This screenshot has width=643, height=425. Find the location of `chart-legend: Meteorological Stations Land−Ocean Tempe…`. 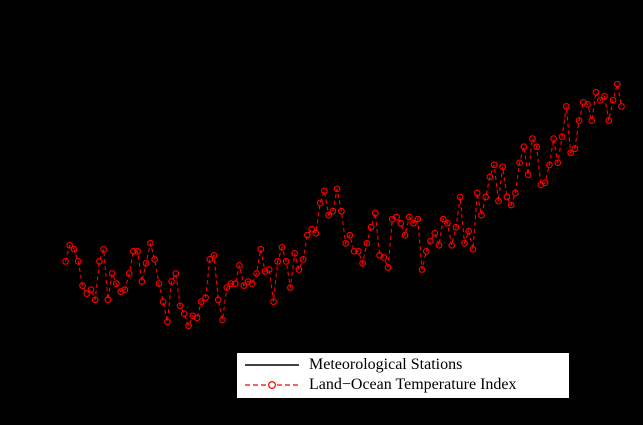

chart-legend: Meteorological Stations Land−Ocean Tempe… is located at coordinates (403, 375).